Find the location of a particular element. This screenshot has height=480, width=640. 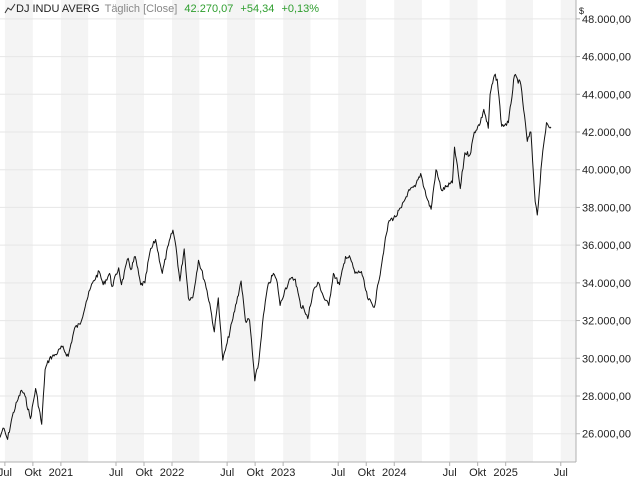

price-change-percent: +0,13% is located at coordinates (300, 9).